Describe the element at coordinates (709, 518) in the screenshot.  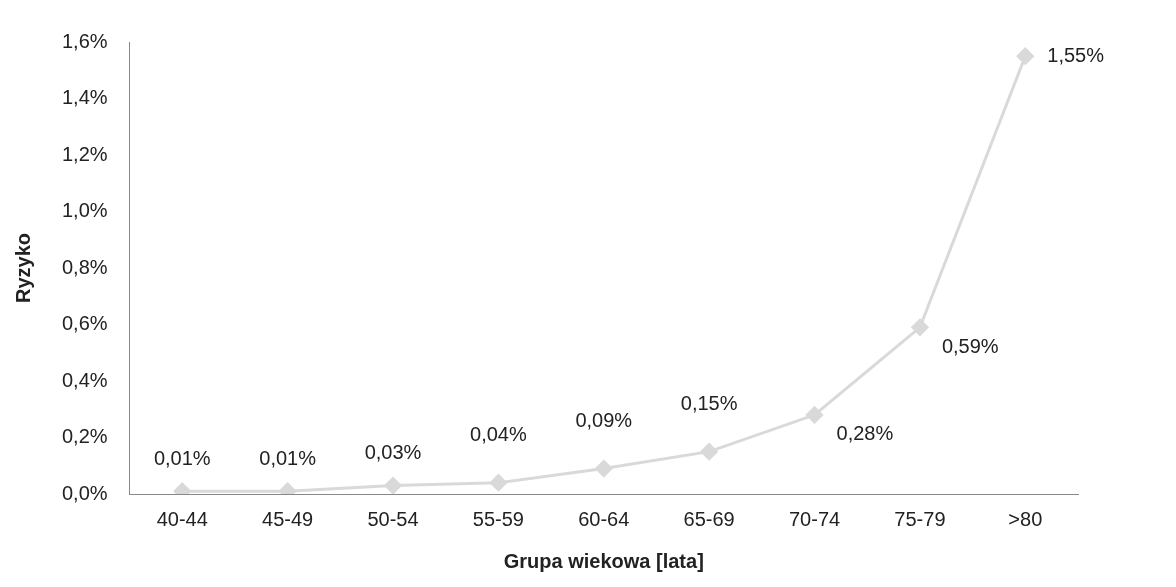
I see `x-tick-label: 65-69` at that location.